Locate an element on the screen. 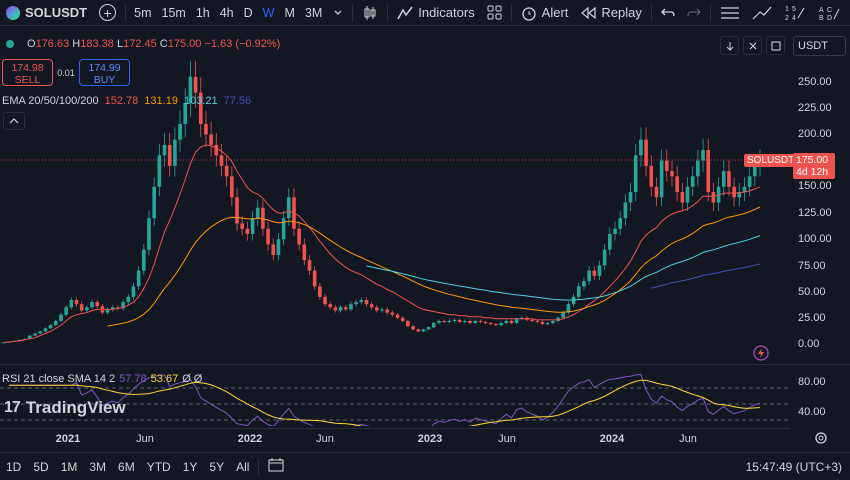 This screenshot has width=850, height=480. timeframe-dropdown is located at coordinates (338, 13).